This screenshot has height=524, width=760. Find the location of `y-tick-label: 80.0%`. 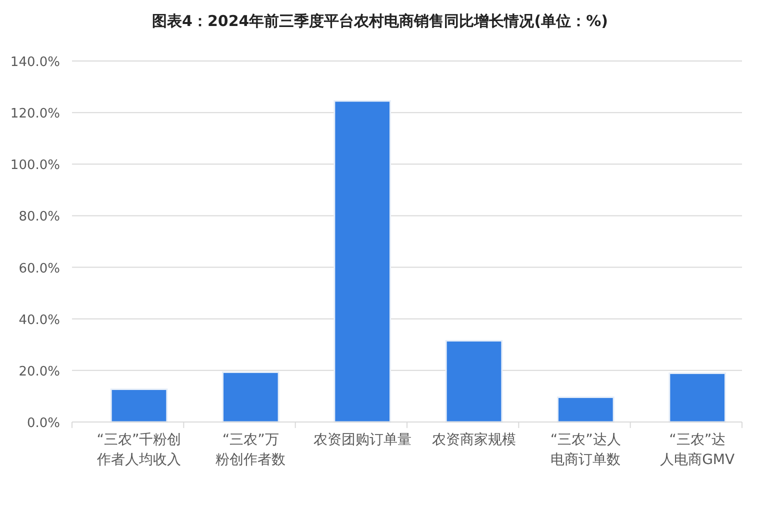

y-tick-label: 80.0% is located at coordinates (39, 217).